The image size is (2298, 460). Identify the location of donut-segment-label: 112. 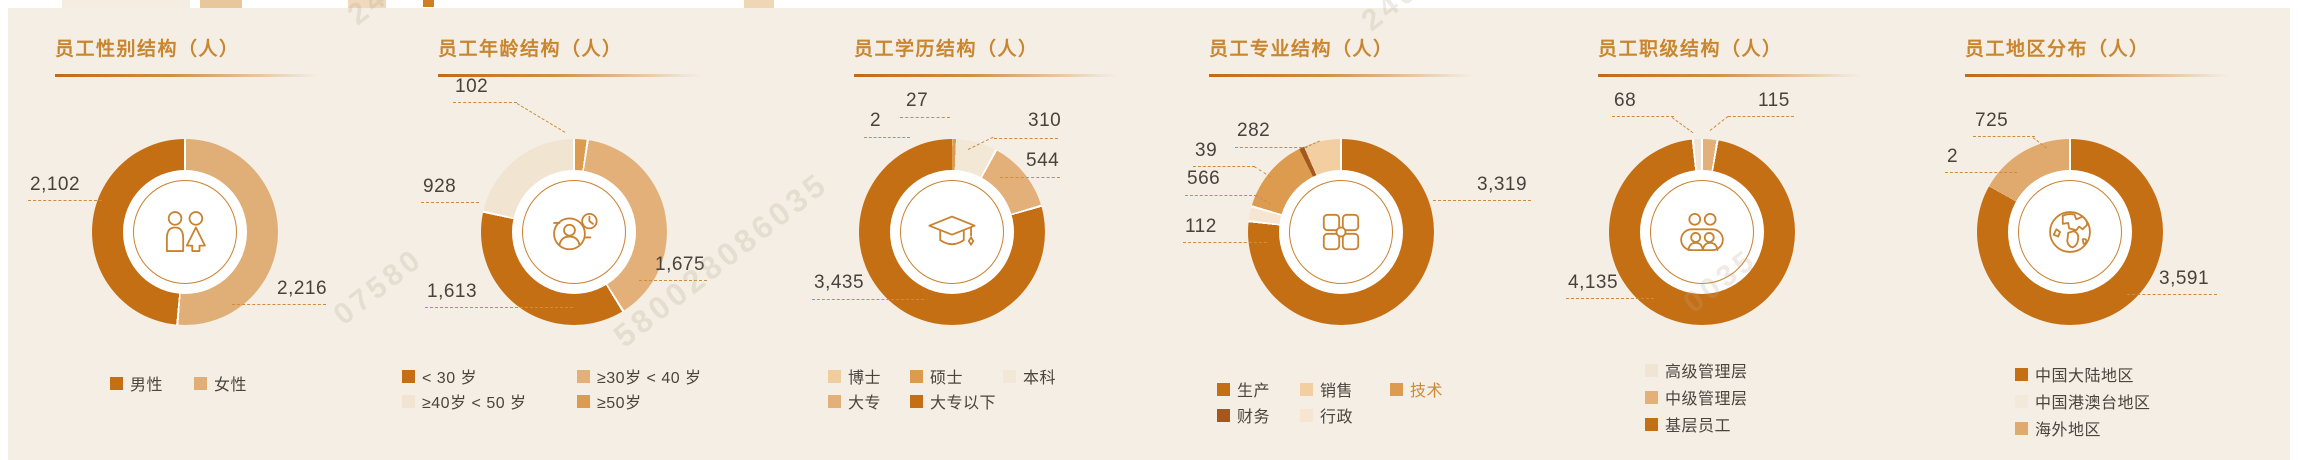
(1201, 226).